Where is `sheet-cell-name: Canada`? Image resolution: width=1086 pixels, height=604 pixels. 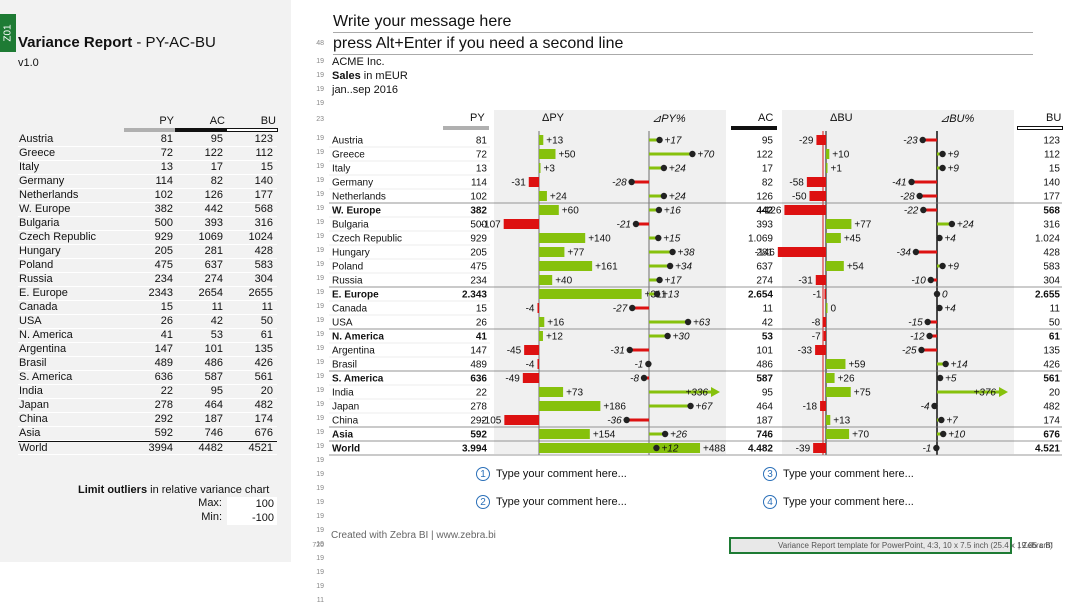 sheet-cell-name: Canada is located at coordinates (38, 307).